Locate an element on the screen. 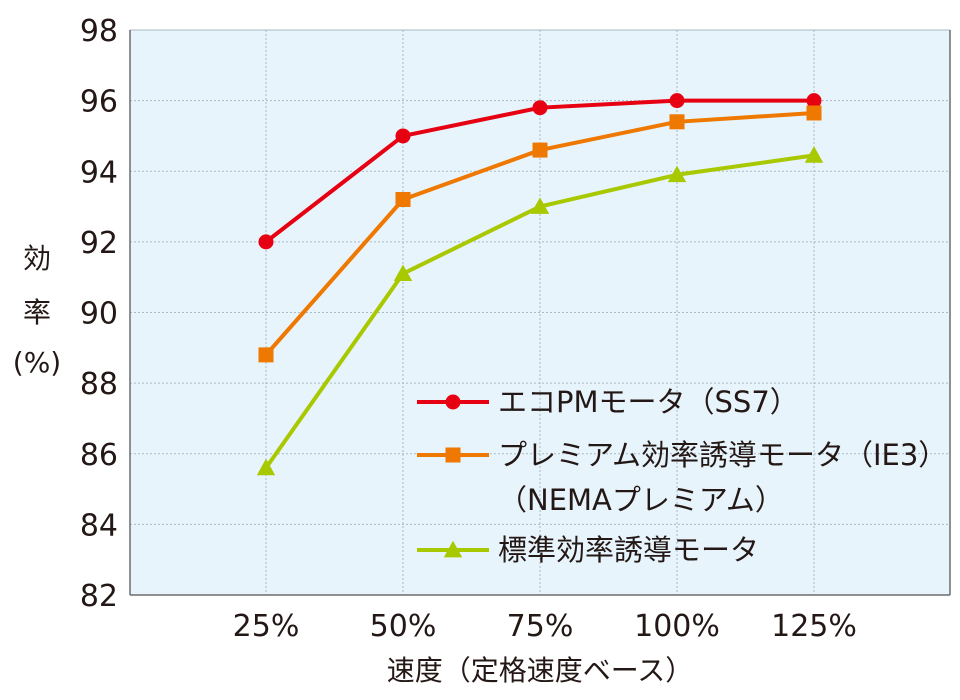 Image resolution: width=960 pixels, height=700 pixels. y-axis-label: 効率 (%) is located at coordinates (37, 310).